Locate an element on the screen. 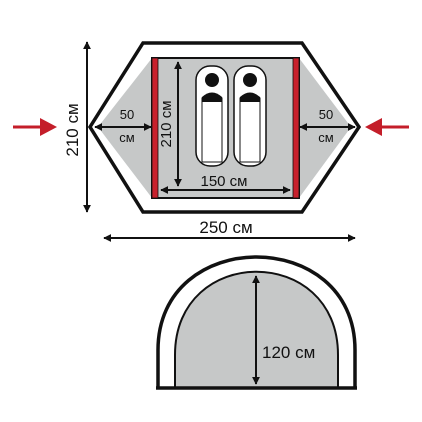  overall-depth-label: 210 см is located at coordinates (72, 129).